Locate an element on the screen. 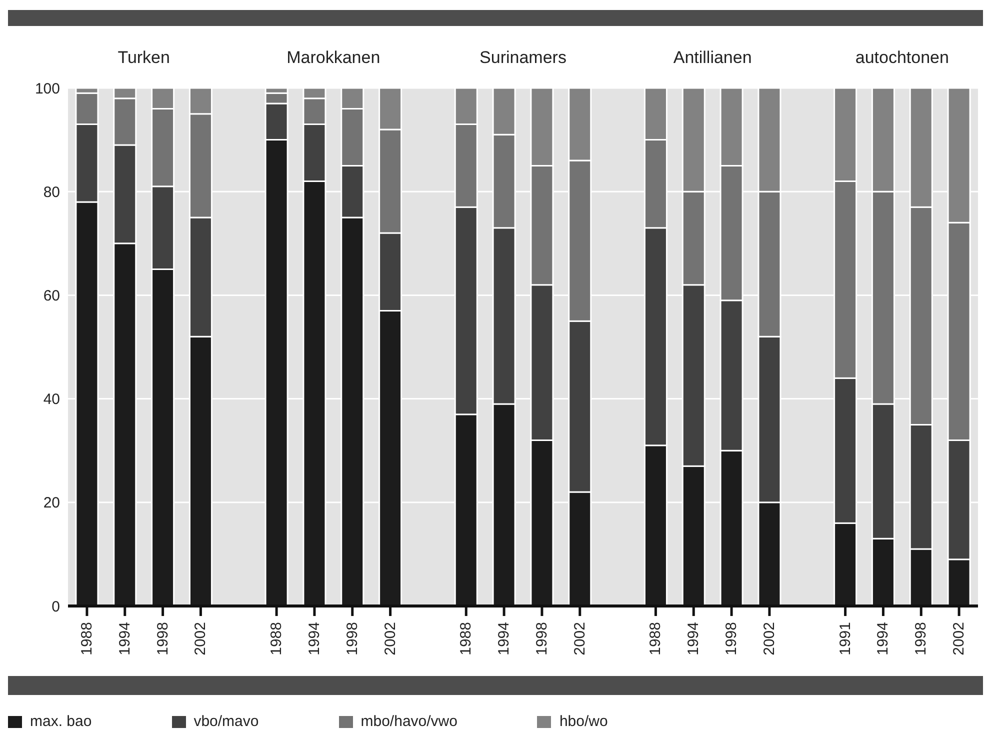 The image size is (991, 746). y-tick-label: 100 is located at coordinates (47, 89).